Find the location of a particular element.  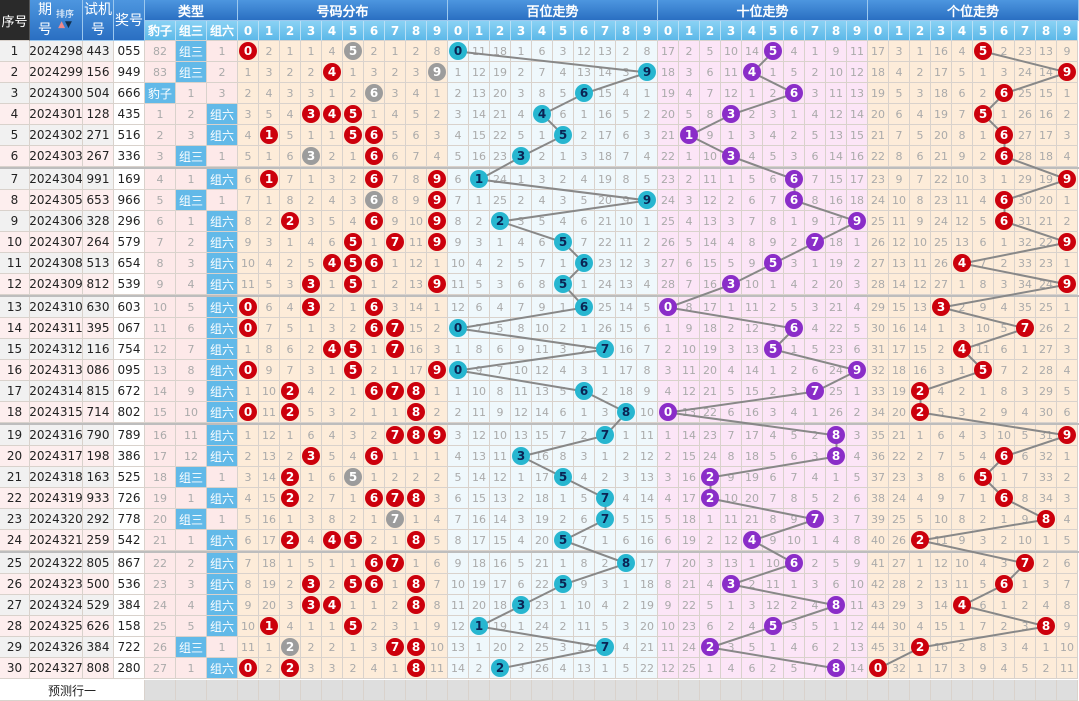

row-issue: 2024300 is located at coordinates (56, 93).